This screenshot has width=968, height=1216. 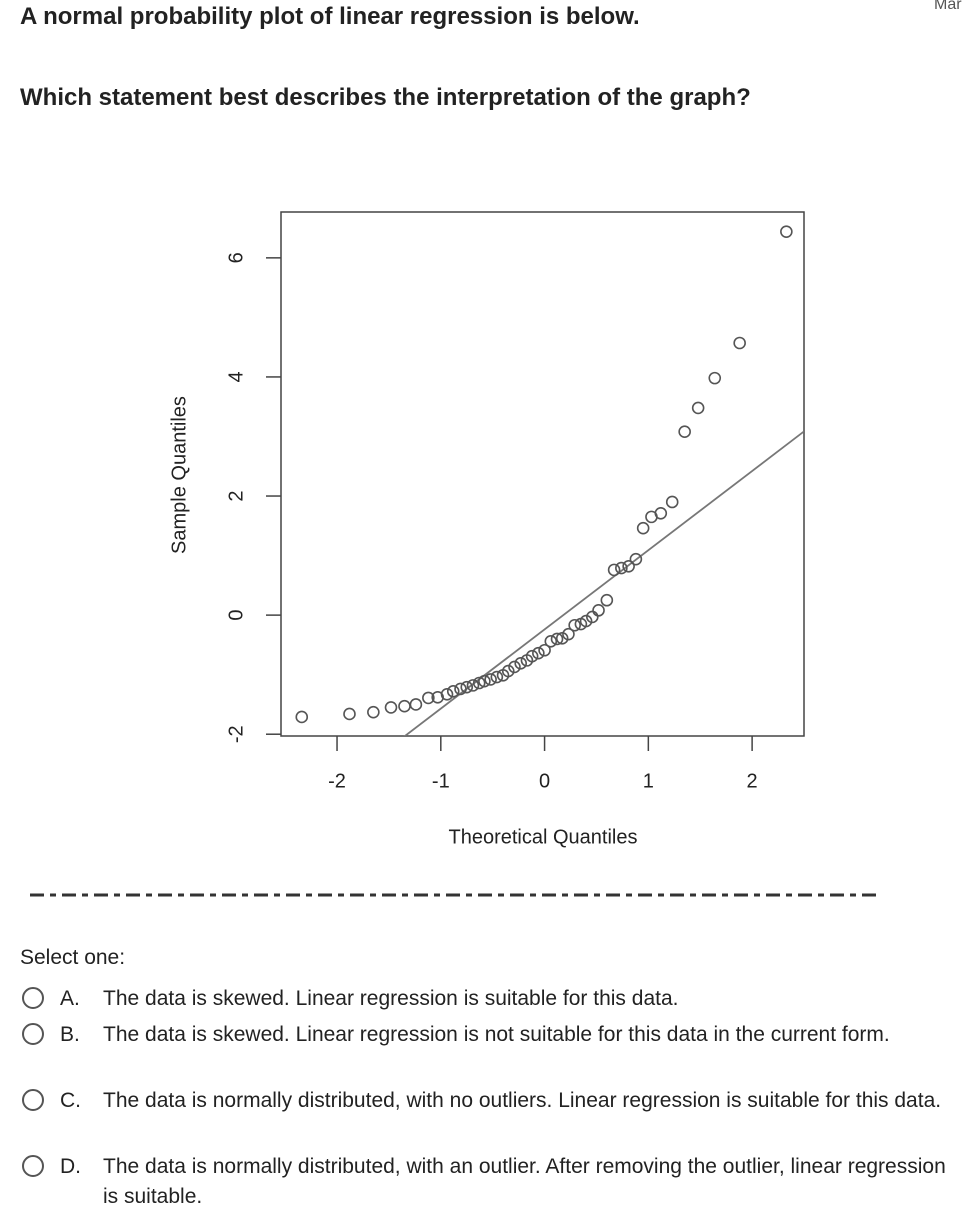 What do you see at coordinates (648, 781) in the screenshot?
I see `x-tick-label: 1` at bounding box center [648, 781].